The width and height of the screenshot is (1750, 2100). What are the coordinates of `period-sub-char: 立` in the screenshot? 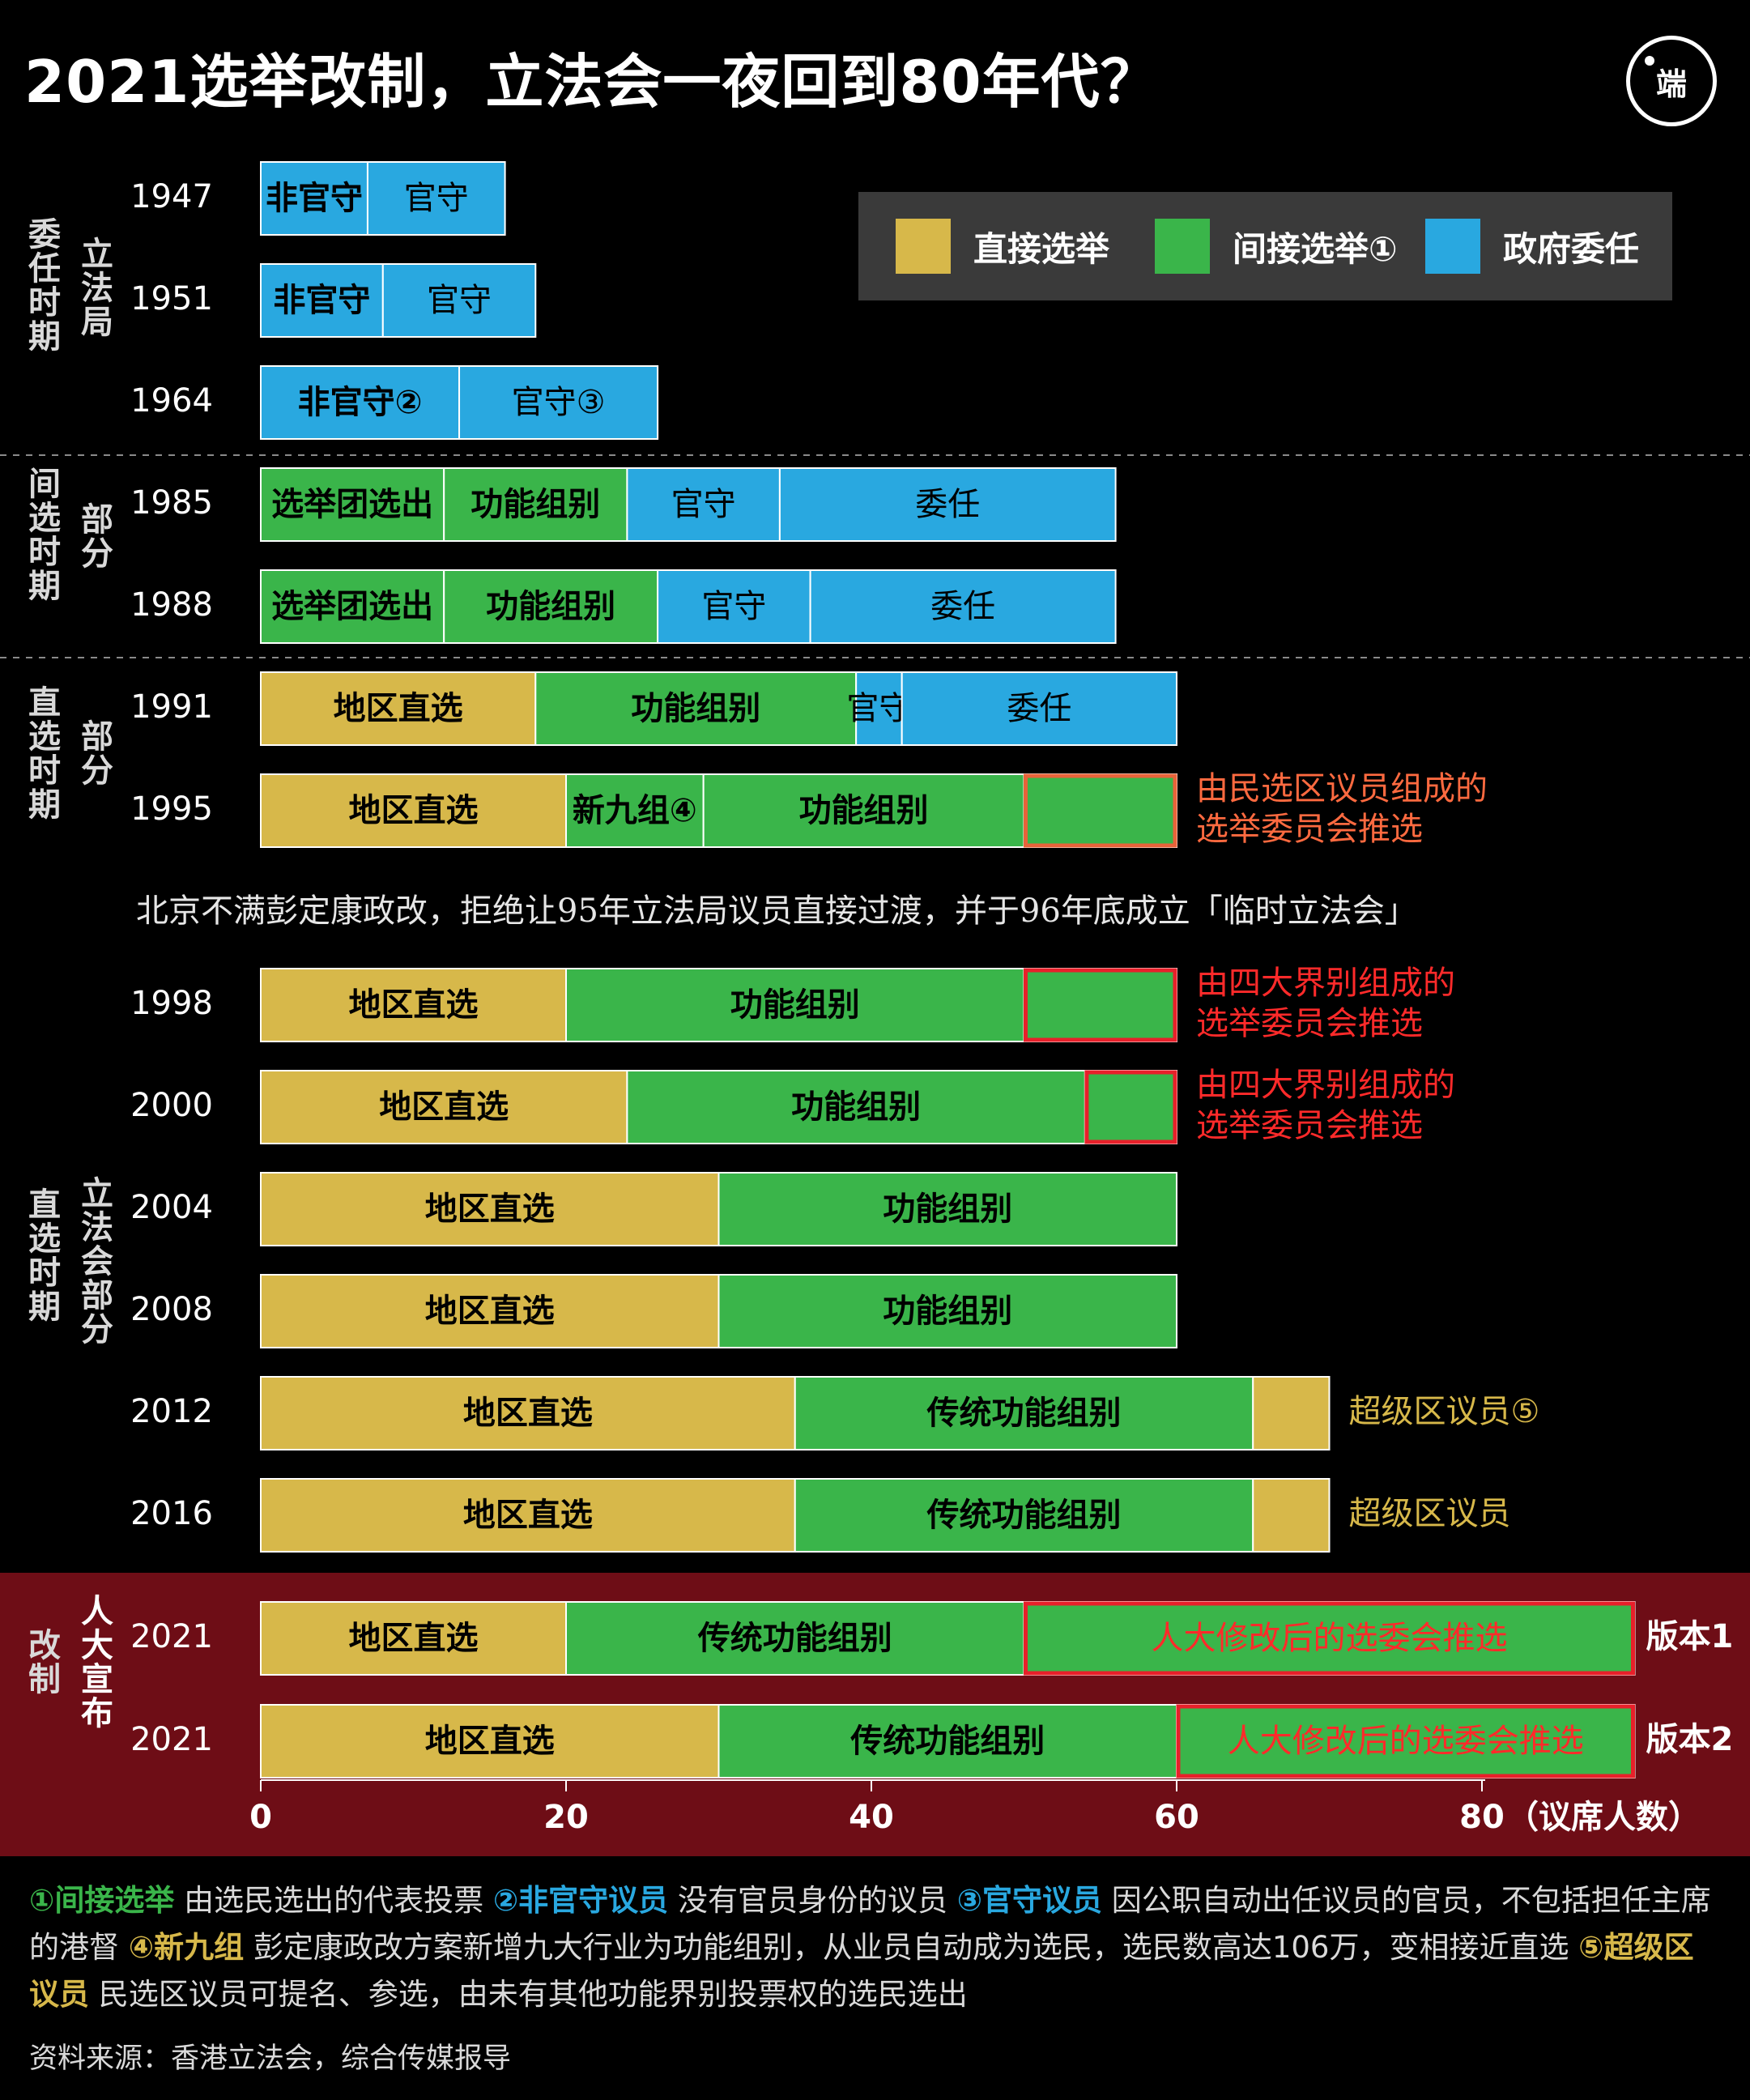 It's located at (97, 254).